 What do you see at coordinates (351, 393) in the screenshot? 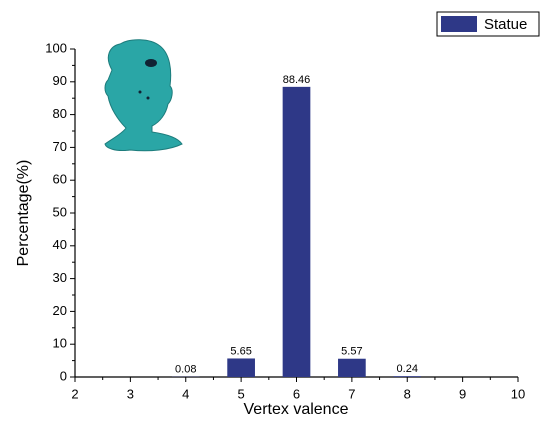
I see `x-tick-label: 7` at bounding box center [351, 393].